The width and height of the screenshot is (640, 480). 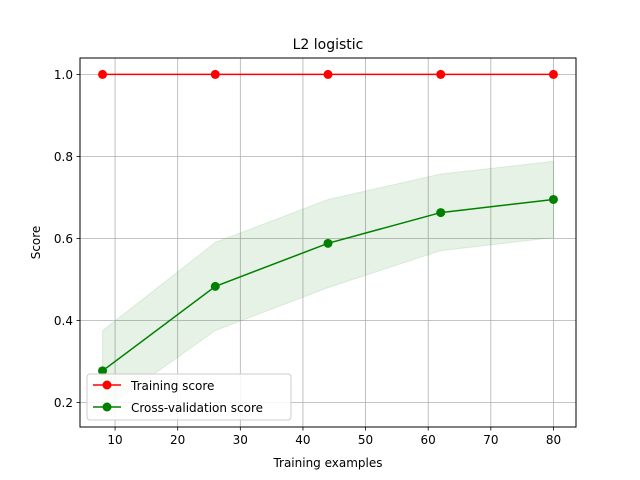 What do you see at coordinates (114, 440) in the screenshot?
I see `x-tick-label: 10` at bounding box center [114, 440].